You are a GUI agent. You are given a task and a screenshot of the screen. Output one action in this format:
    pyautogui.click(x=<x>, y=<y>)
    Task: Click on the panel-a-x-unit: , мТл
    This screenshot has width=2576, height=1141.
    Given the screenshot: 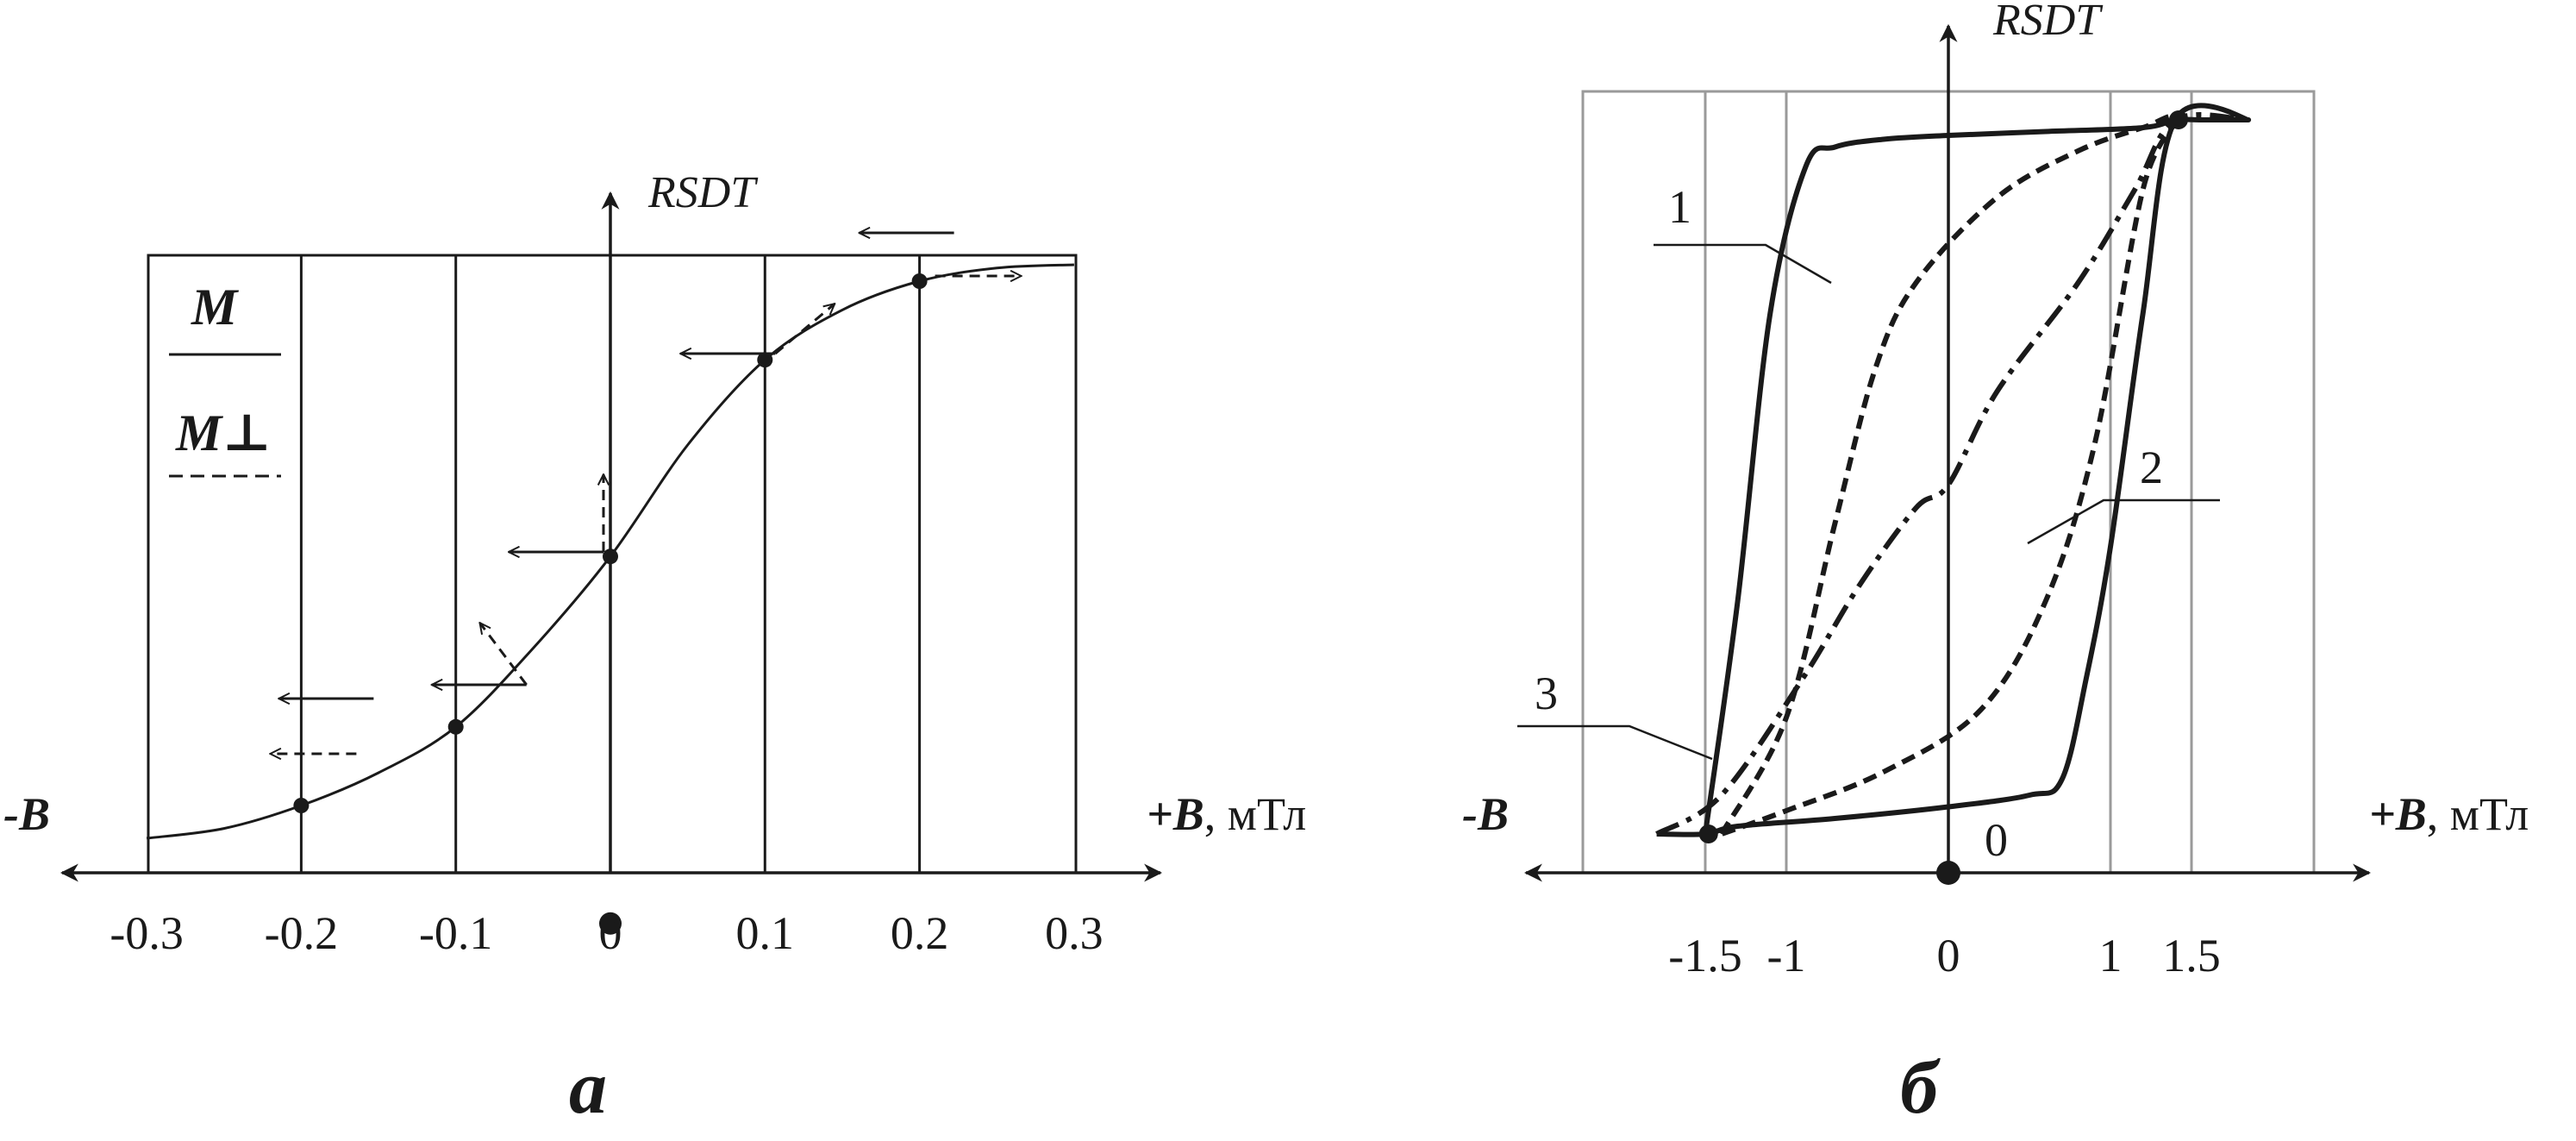 What is the action you would take?
    pyautogui.click(x=1255, y=814)
    